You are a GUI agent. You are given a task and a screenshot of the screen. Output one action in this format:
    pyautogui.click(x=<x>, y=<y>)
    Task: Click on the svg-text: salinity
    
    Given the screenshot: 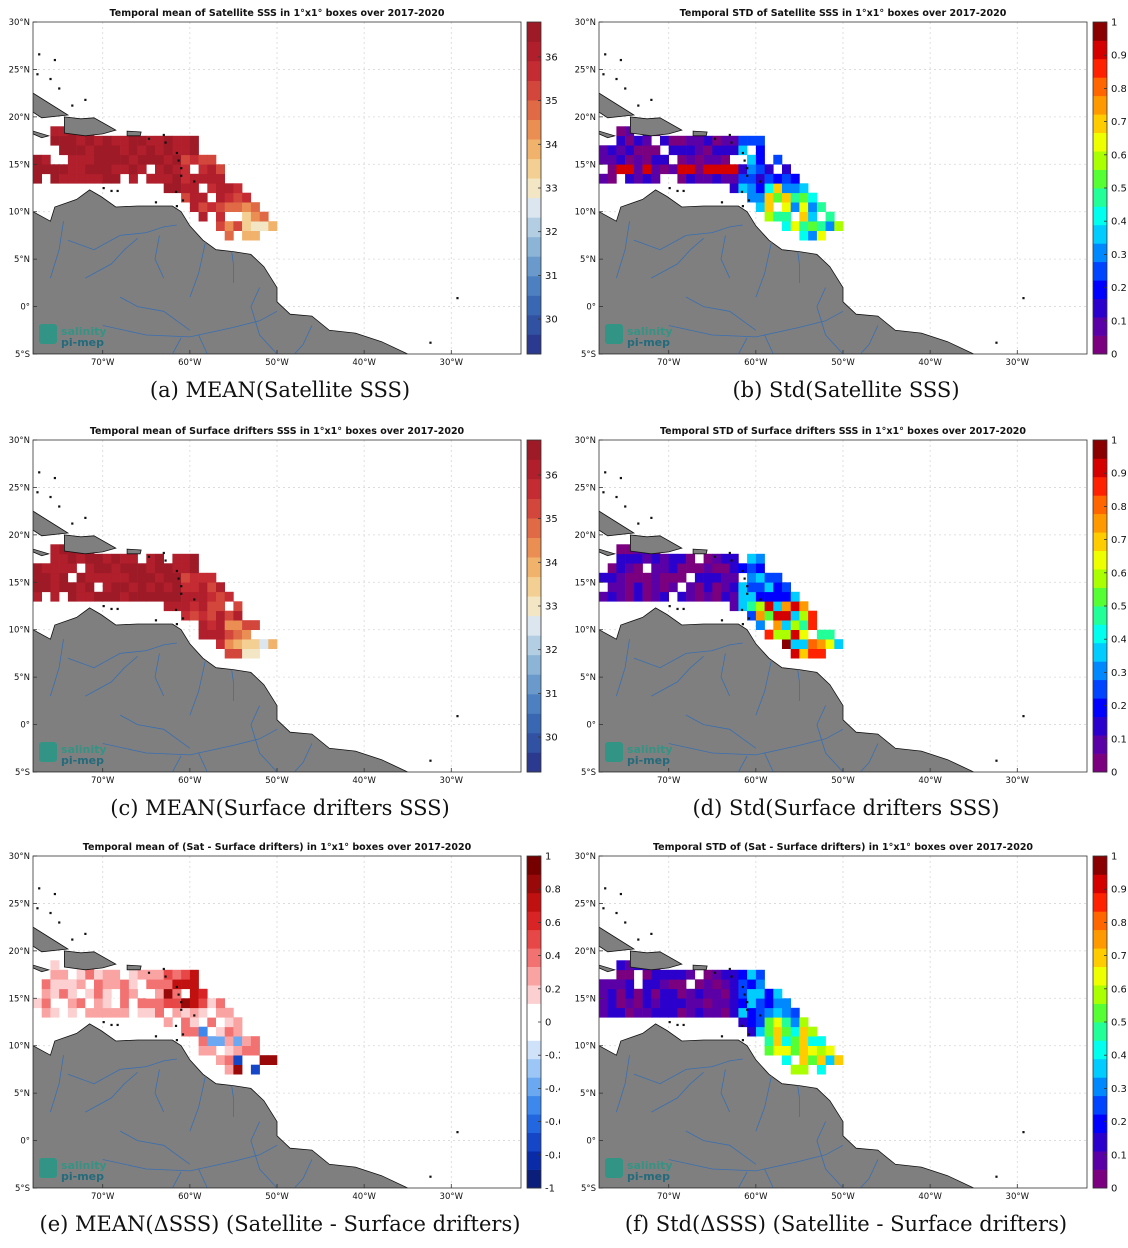 What is the action you would take?
    pyautogui.click(x=650, y=1165)
    